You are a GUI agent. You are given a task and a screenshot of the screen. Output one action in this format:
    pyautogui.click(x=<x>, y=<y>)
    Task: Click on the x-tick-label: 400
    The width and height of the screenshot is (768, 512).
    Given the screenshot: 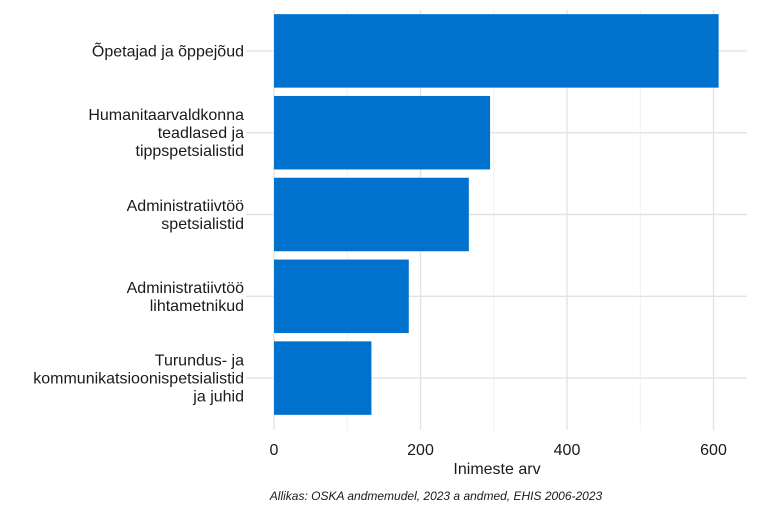 What is the action you would take?
    pyautogui.click(x=567, y=450)
    